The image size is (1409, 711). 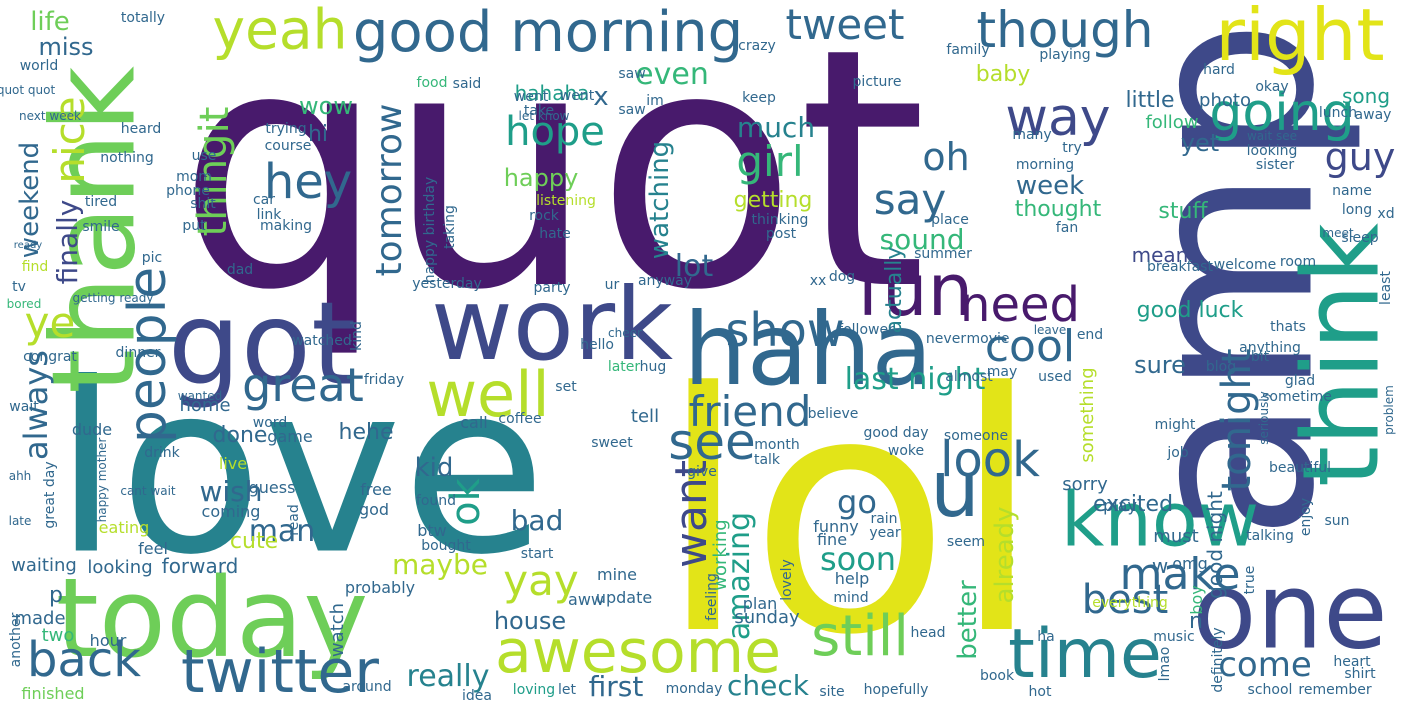 I want to click on word-blog: blog, so click(x=1221, y=367).